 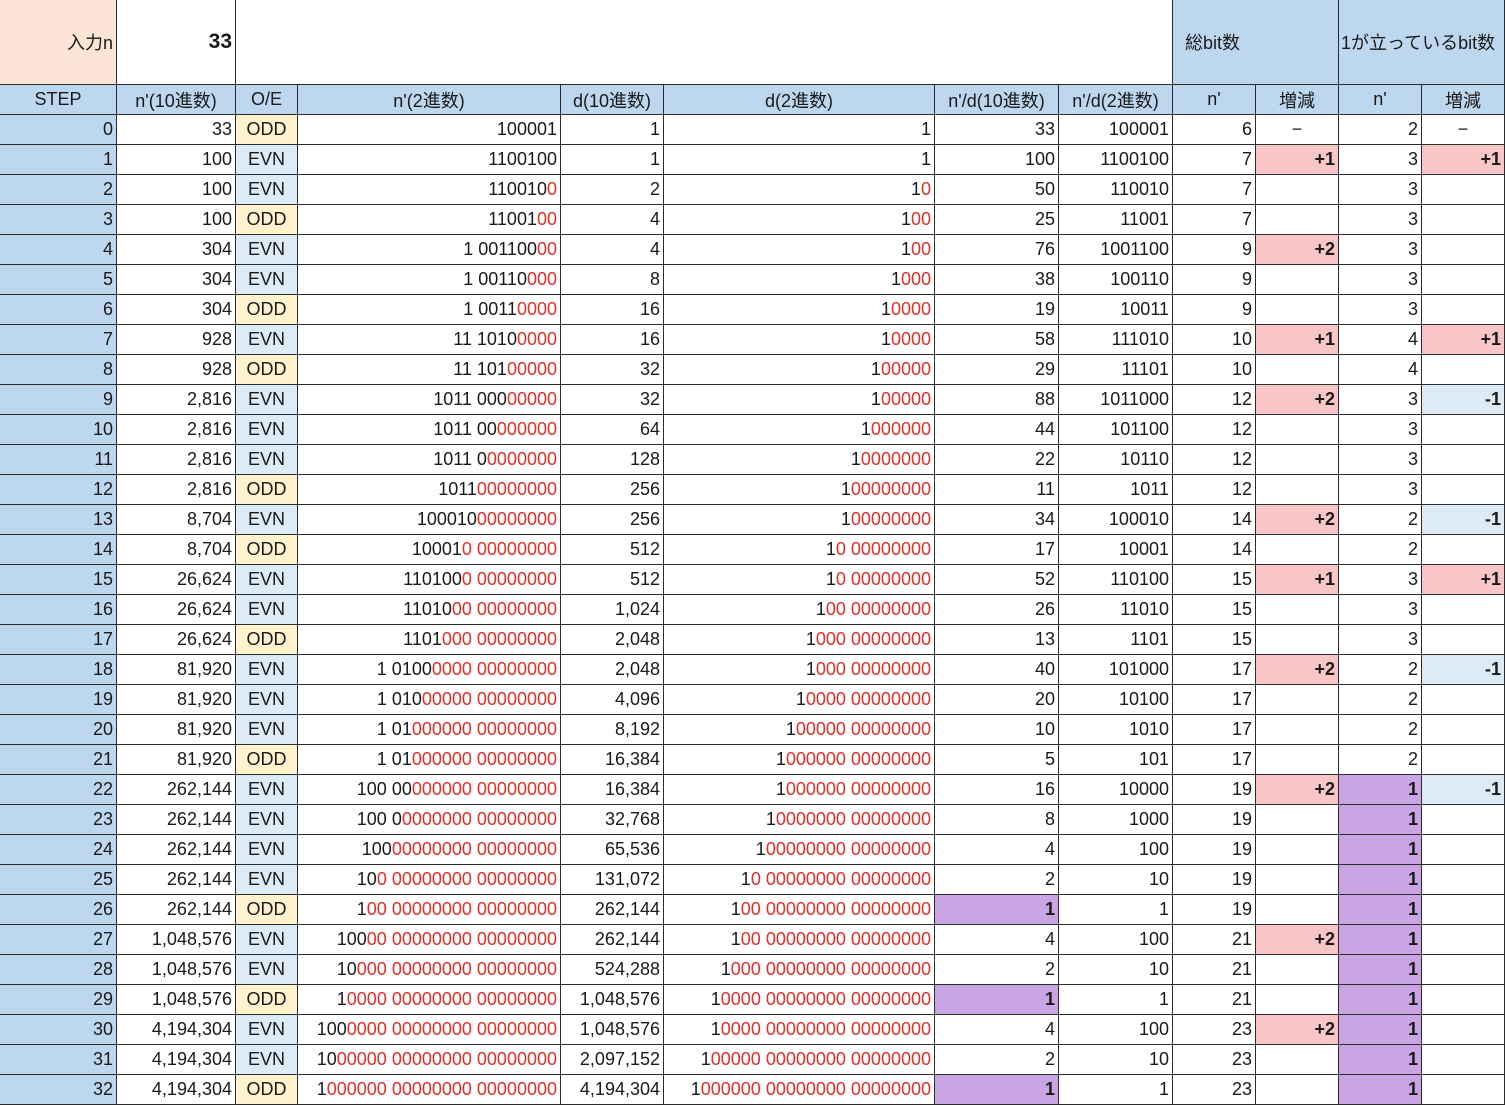 What do you see at coordinates (997, 1000) in the screenshot?
I see `cell-quotient-decimal: 1` at bounding box center [997, 1000].